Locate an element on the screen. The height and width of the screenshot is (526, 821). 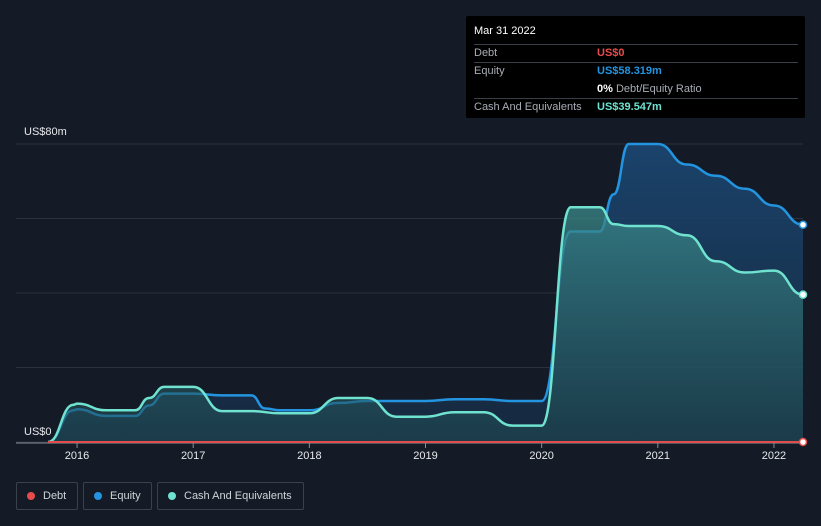
x-tick-label: 2017 is located at coordinates (193, 456).